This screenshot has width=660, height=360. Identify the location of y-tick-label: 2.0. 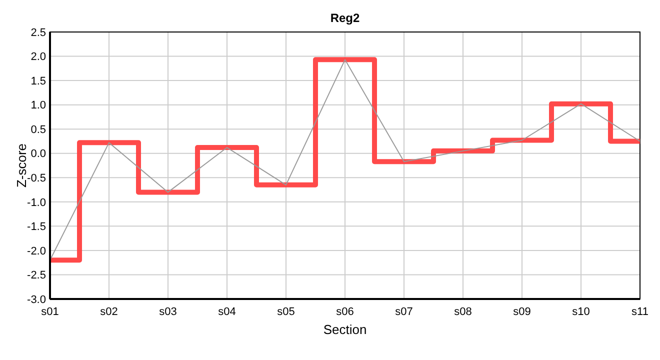
(38, 57).